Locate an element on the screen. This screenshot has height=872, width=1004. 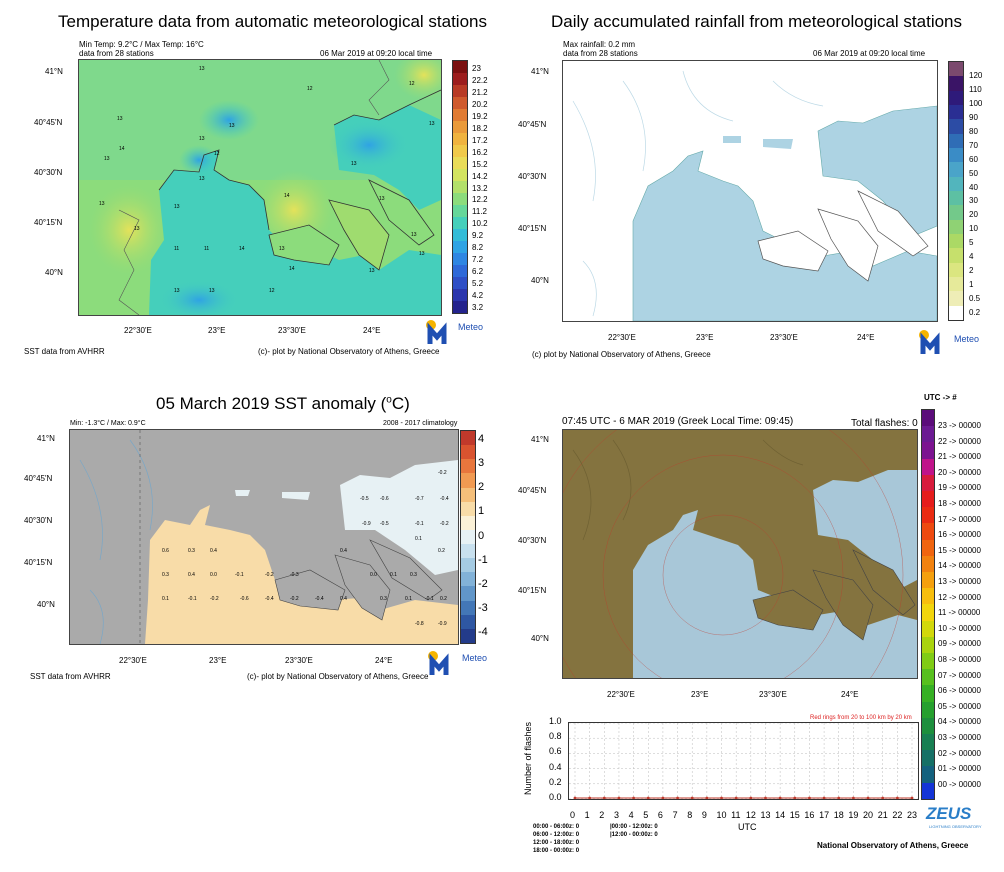
legend-entry: 11 -> 00000 is located at coordinates (959, 613).